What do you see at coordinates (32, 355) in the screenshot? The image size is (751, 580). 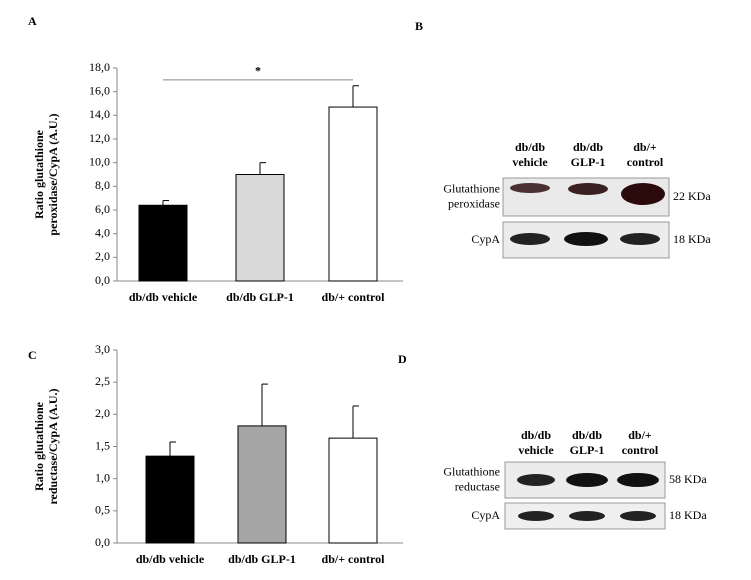 I see `panel-letter: C` at bounding box center [32, 355].